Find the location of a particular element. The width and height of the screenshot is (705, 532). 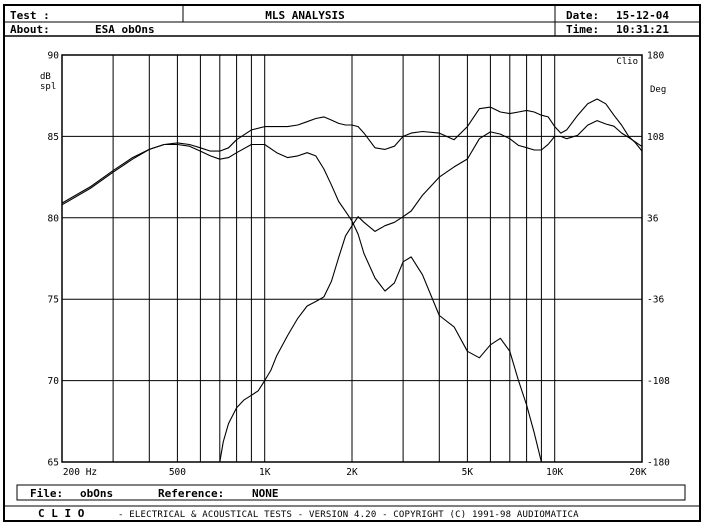

footer-brand: C L I O is located at coordinates (61, 513).